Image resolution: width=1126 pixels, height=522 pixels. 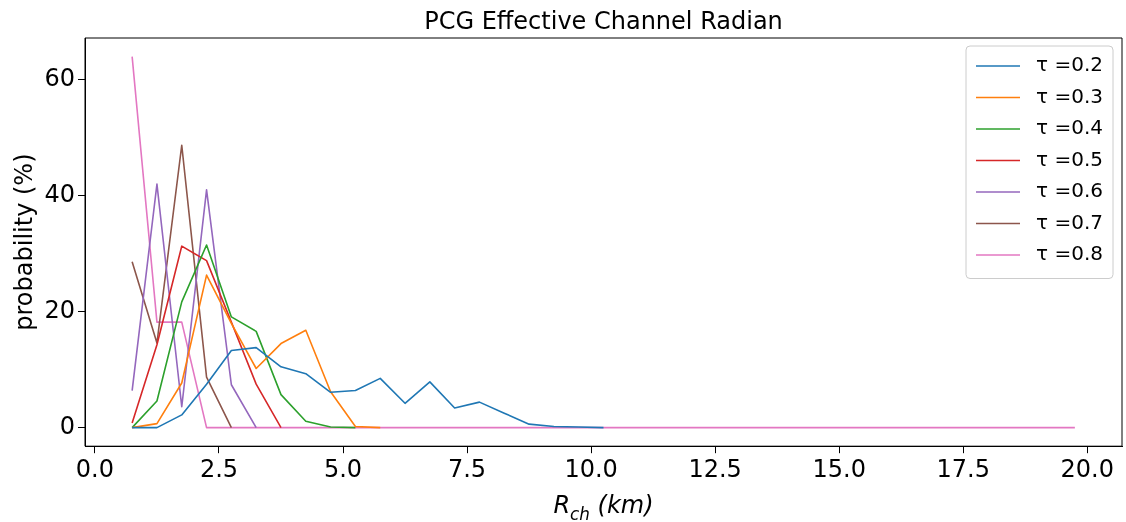 What do you see at coordinates (839, 468) in the screenshot?
I see `x-tick-label: 15.0` at bounding box center [839, 468].